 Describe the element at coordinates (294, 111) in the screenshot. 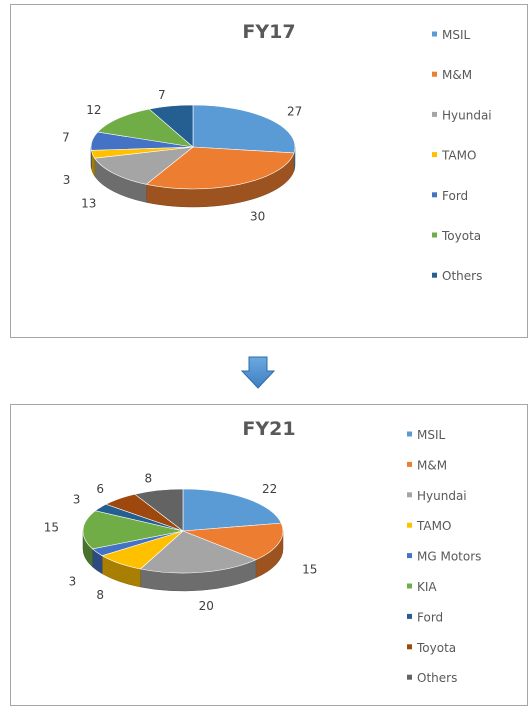

I see `data-label: 27` at that location.